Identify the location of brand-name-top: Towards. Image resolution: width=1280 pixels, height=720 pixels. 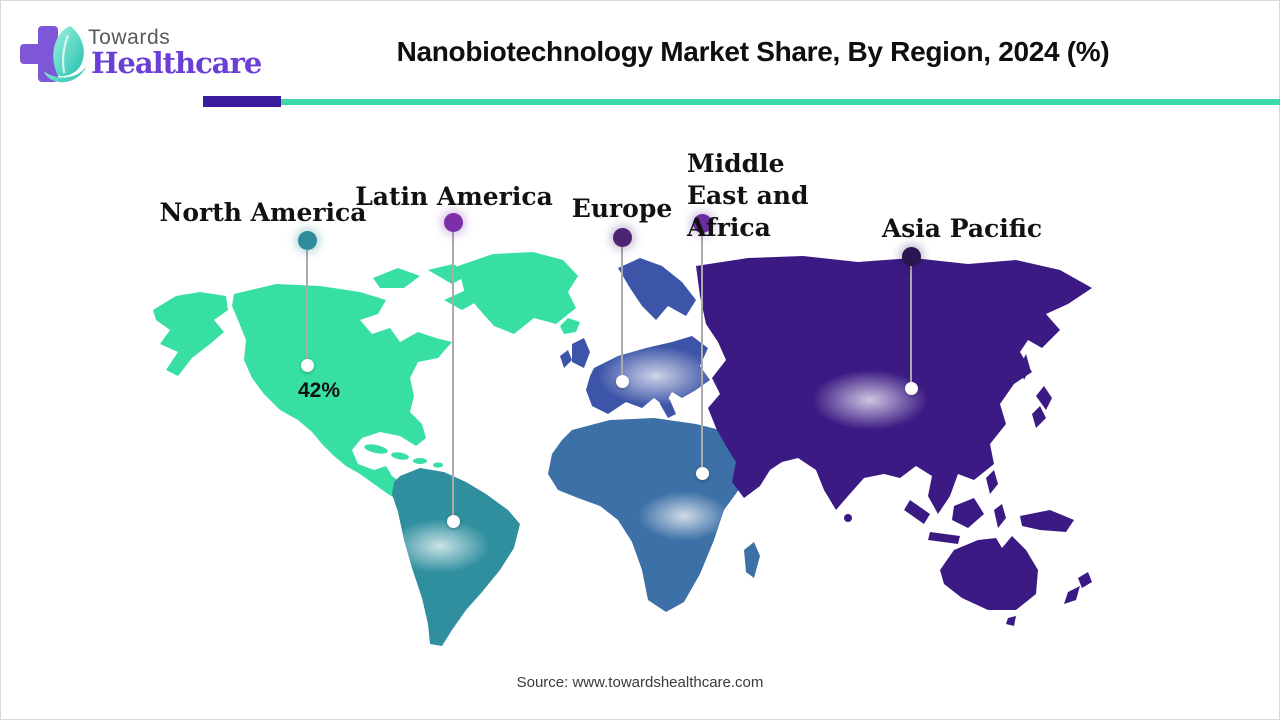
(129, 37).